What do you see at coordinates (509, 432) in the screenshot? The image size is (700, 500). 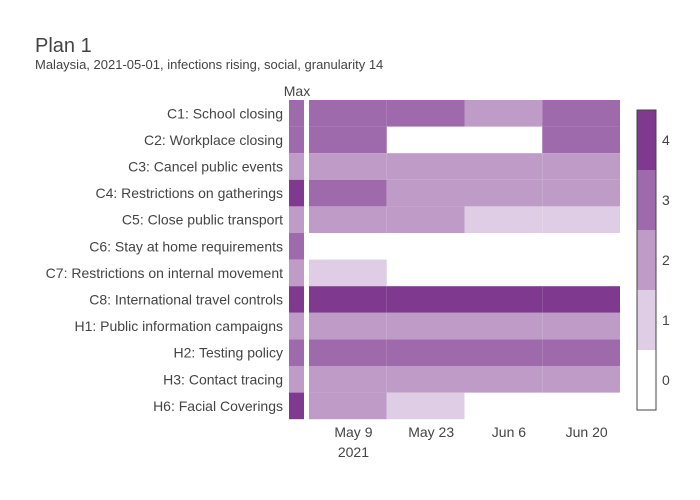 I see `x-tick-label: Jun 6` at bounding box center [509, 432].